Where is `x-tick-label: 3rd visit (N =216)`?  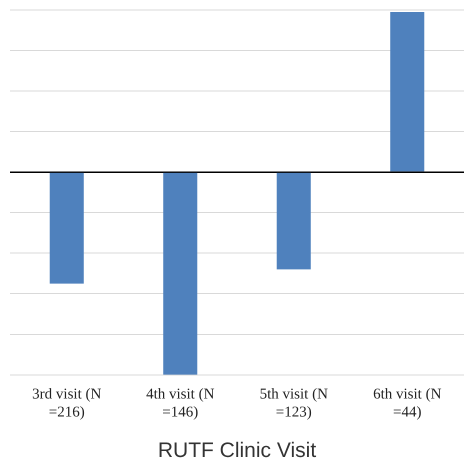
x-tick-label: 3rd visit (N =216) is located at coordinates (67, 403).